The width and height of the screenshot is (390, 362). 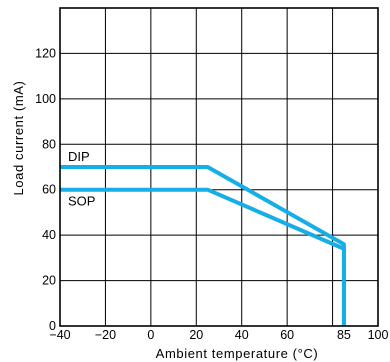 I want to click on x-tick-label: 20, so click(x=196, y=335).